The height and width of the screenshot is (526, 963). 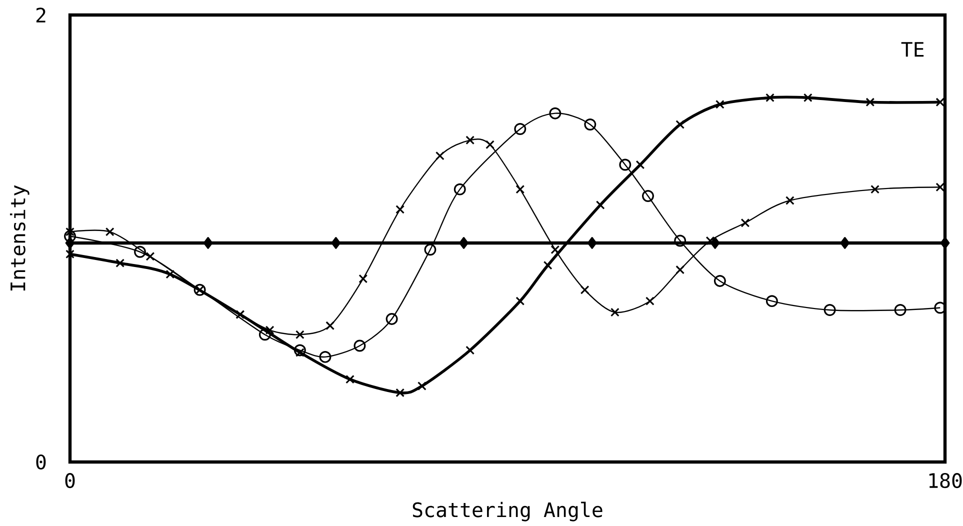 I want to click on y-tick-label: 2, so click(x=41, y=15).